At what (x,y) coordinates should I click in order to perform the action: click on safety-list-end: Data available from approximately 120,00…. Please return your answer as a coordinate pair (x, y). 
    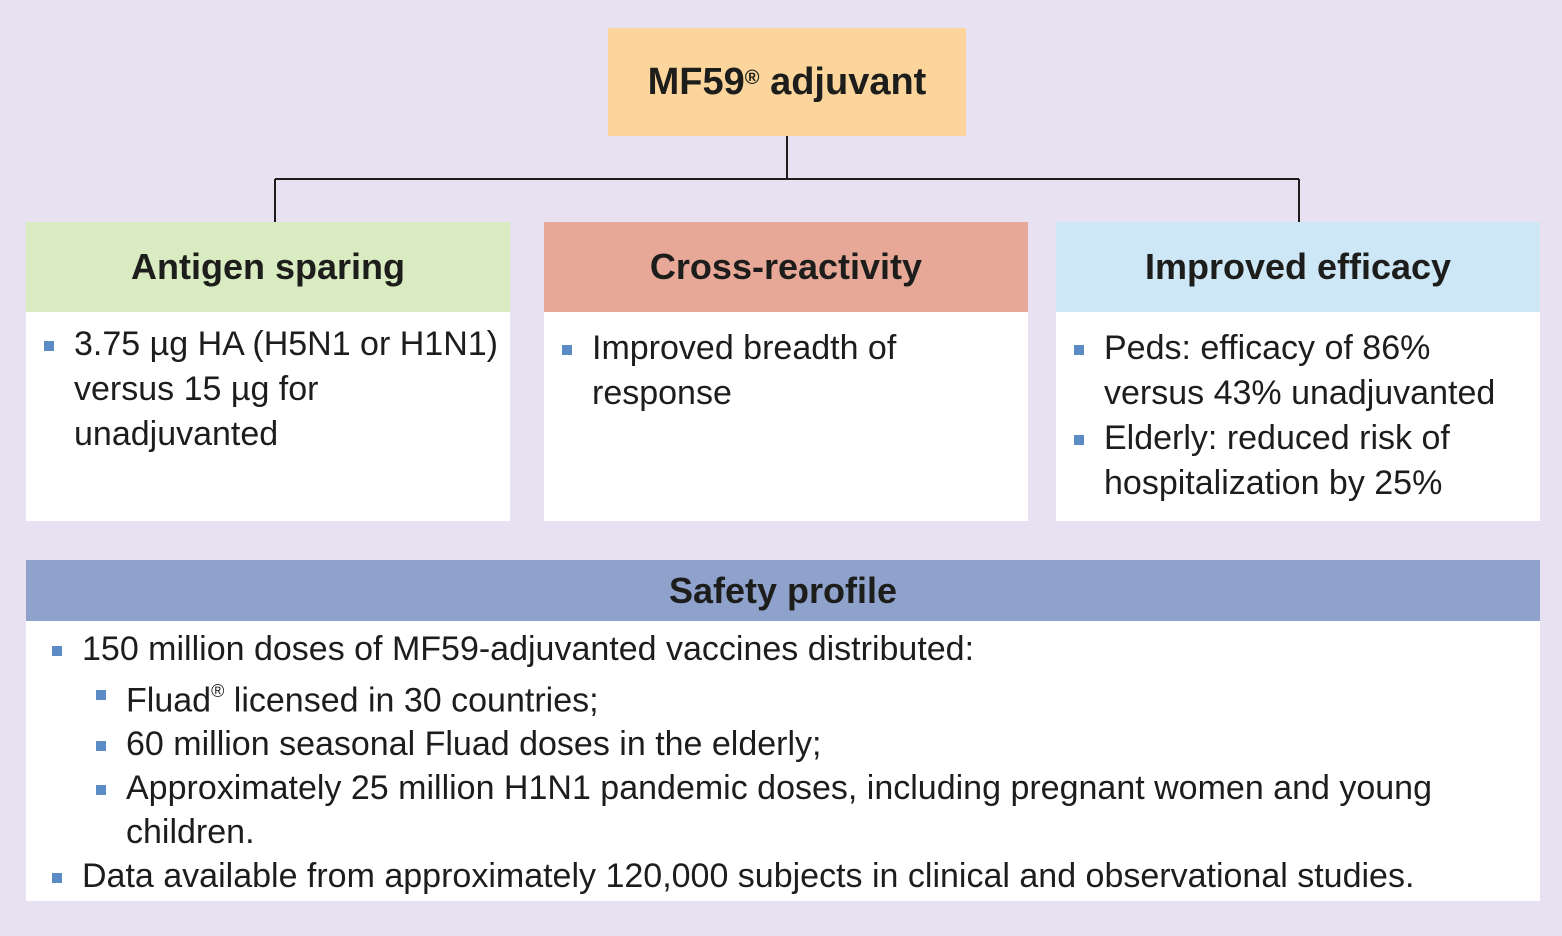
    Looking at the image, I should click on (783, 876).